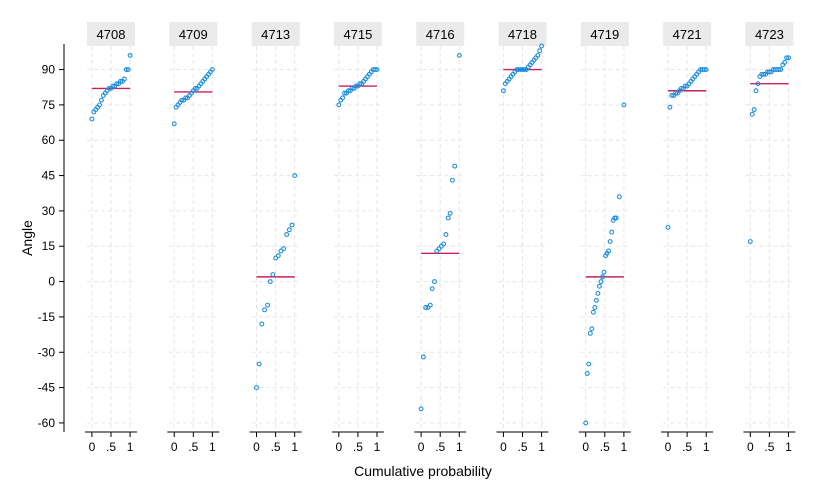 This screenshot has width=830, height=498. I want to click on x-axis-title: Cumulative probability, so click(423, 471).